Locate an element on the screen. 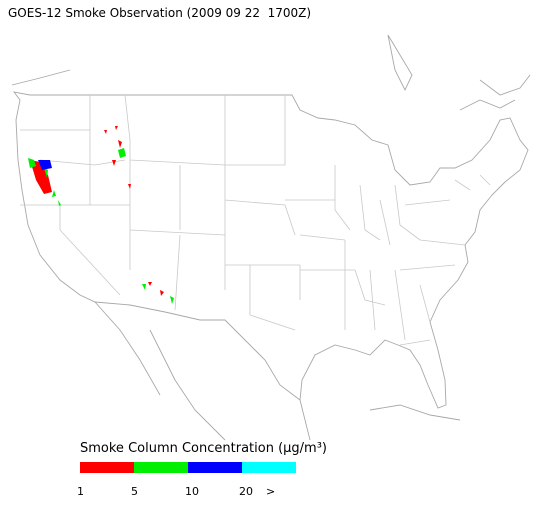 This screenshot has height=508, width=540. legend-tick-label: > is located at coordinates (270, 491).